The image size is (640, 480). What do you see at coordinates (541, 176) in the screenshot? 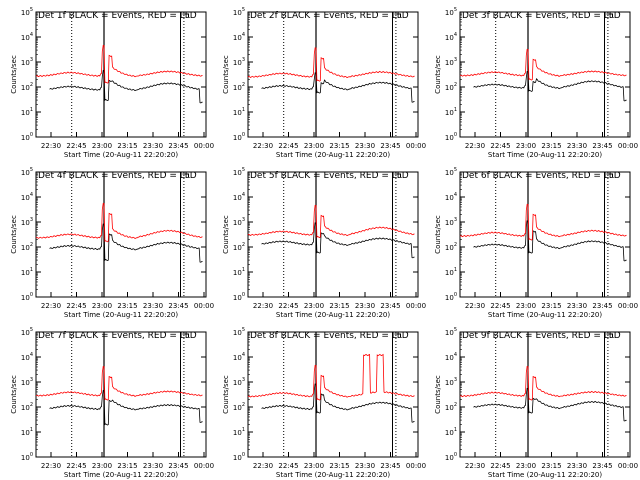
I see `panel-title: Det 6f BLACK = Events, RED = LLD` at bounding box center [541, 176].